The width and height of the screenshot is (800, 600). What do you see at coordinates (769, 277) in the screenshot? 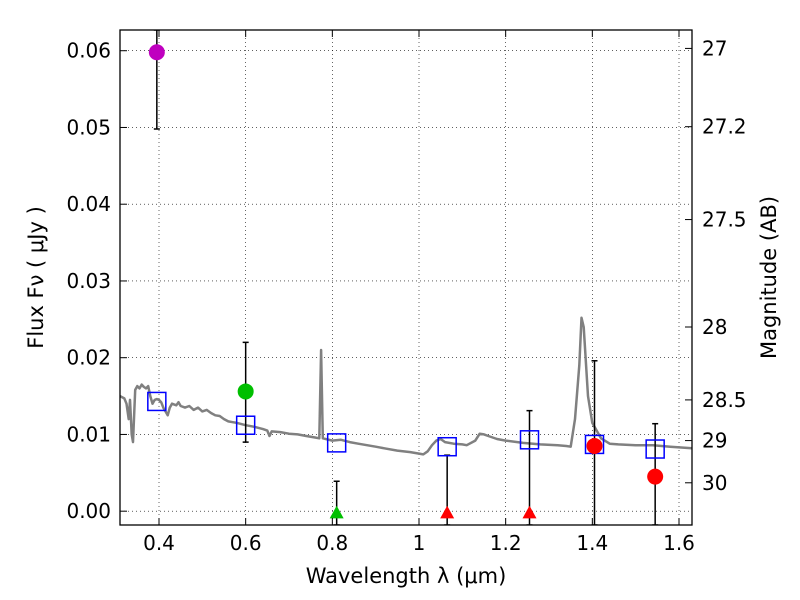
I see `right-y-axis-label: Magnitude (AB)` at bounding box center [769, 277].